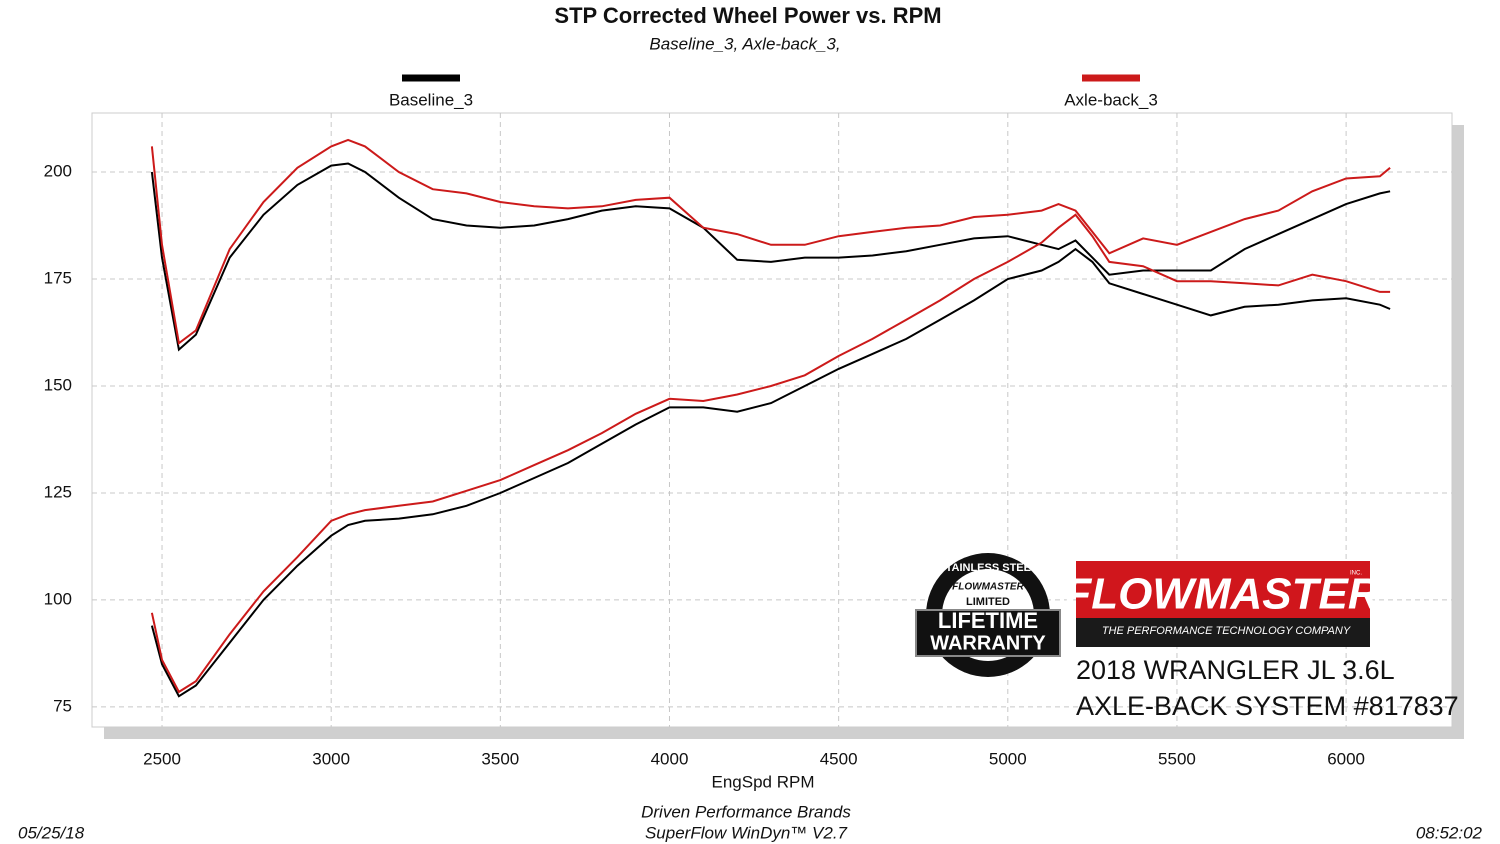  What do you see at coordinates (747, 15) in the screenshot?
I see `chart-title: STP Corrected Wheel Power vs. RPM` at bounding box center [747, 15].